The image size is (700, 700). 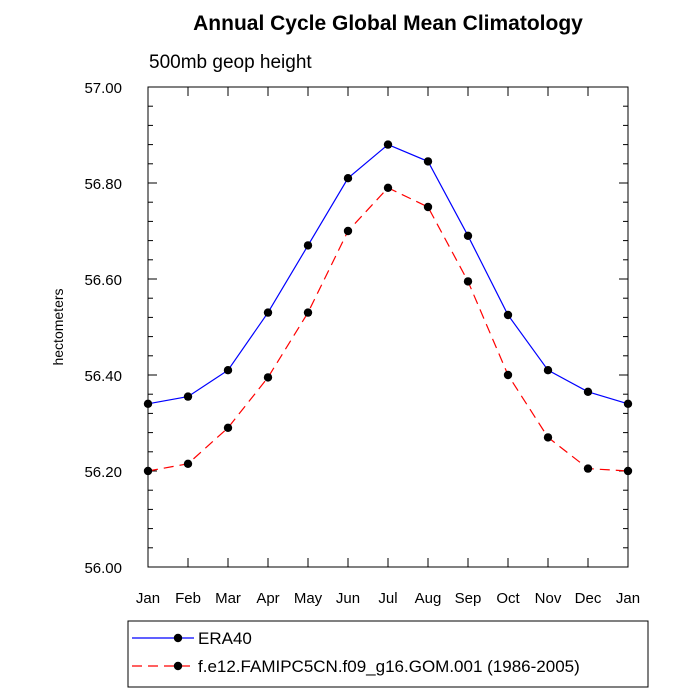 What do you see at coordinates (228, 598) in the screenshot?
I see `x-tick-label: Mar` at bounding box center [228, 598].